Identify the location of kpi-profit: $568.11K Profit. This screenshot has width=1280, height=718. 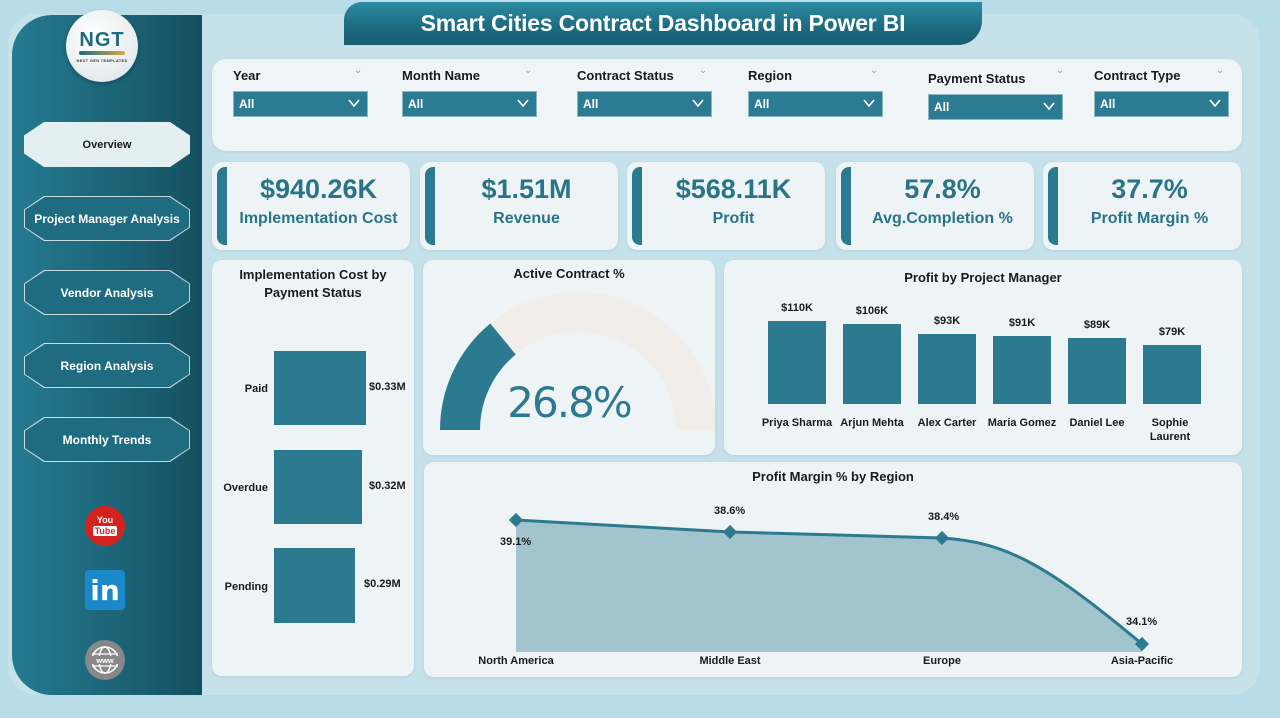
(726, 206).